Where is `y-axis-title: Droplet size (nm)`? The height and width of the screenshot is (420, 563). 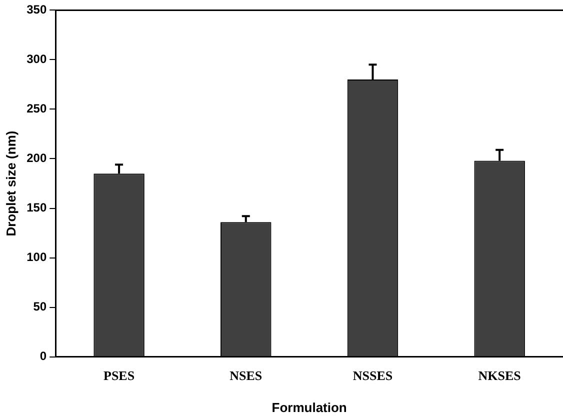 y-axis-title: Droplet size (nm) is located at coordinates (10, 183).